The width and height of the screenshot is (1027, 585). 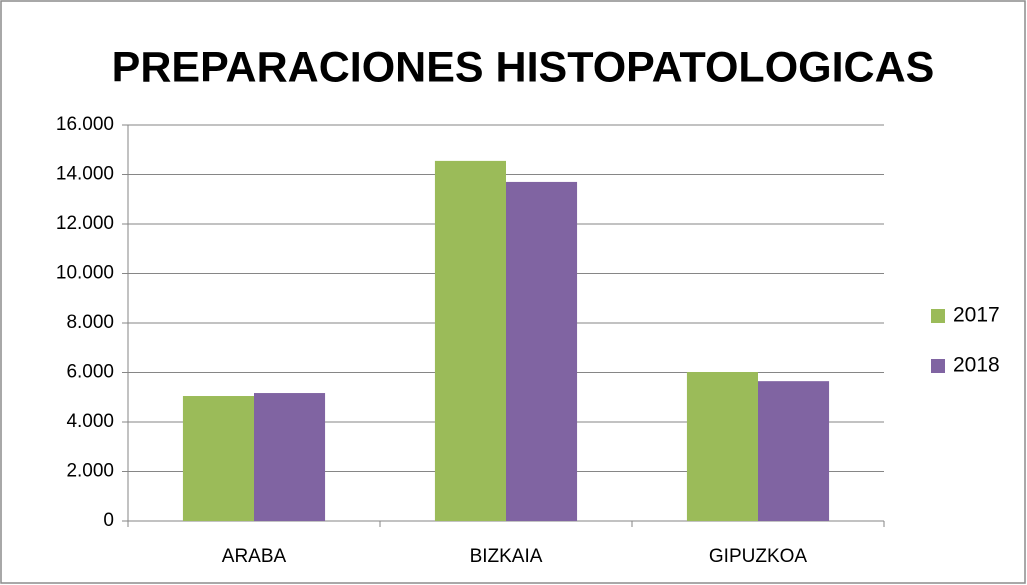 I want to click on x-tick-label: BIZKAIA, so click(x=506, y=556).